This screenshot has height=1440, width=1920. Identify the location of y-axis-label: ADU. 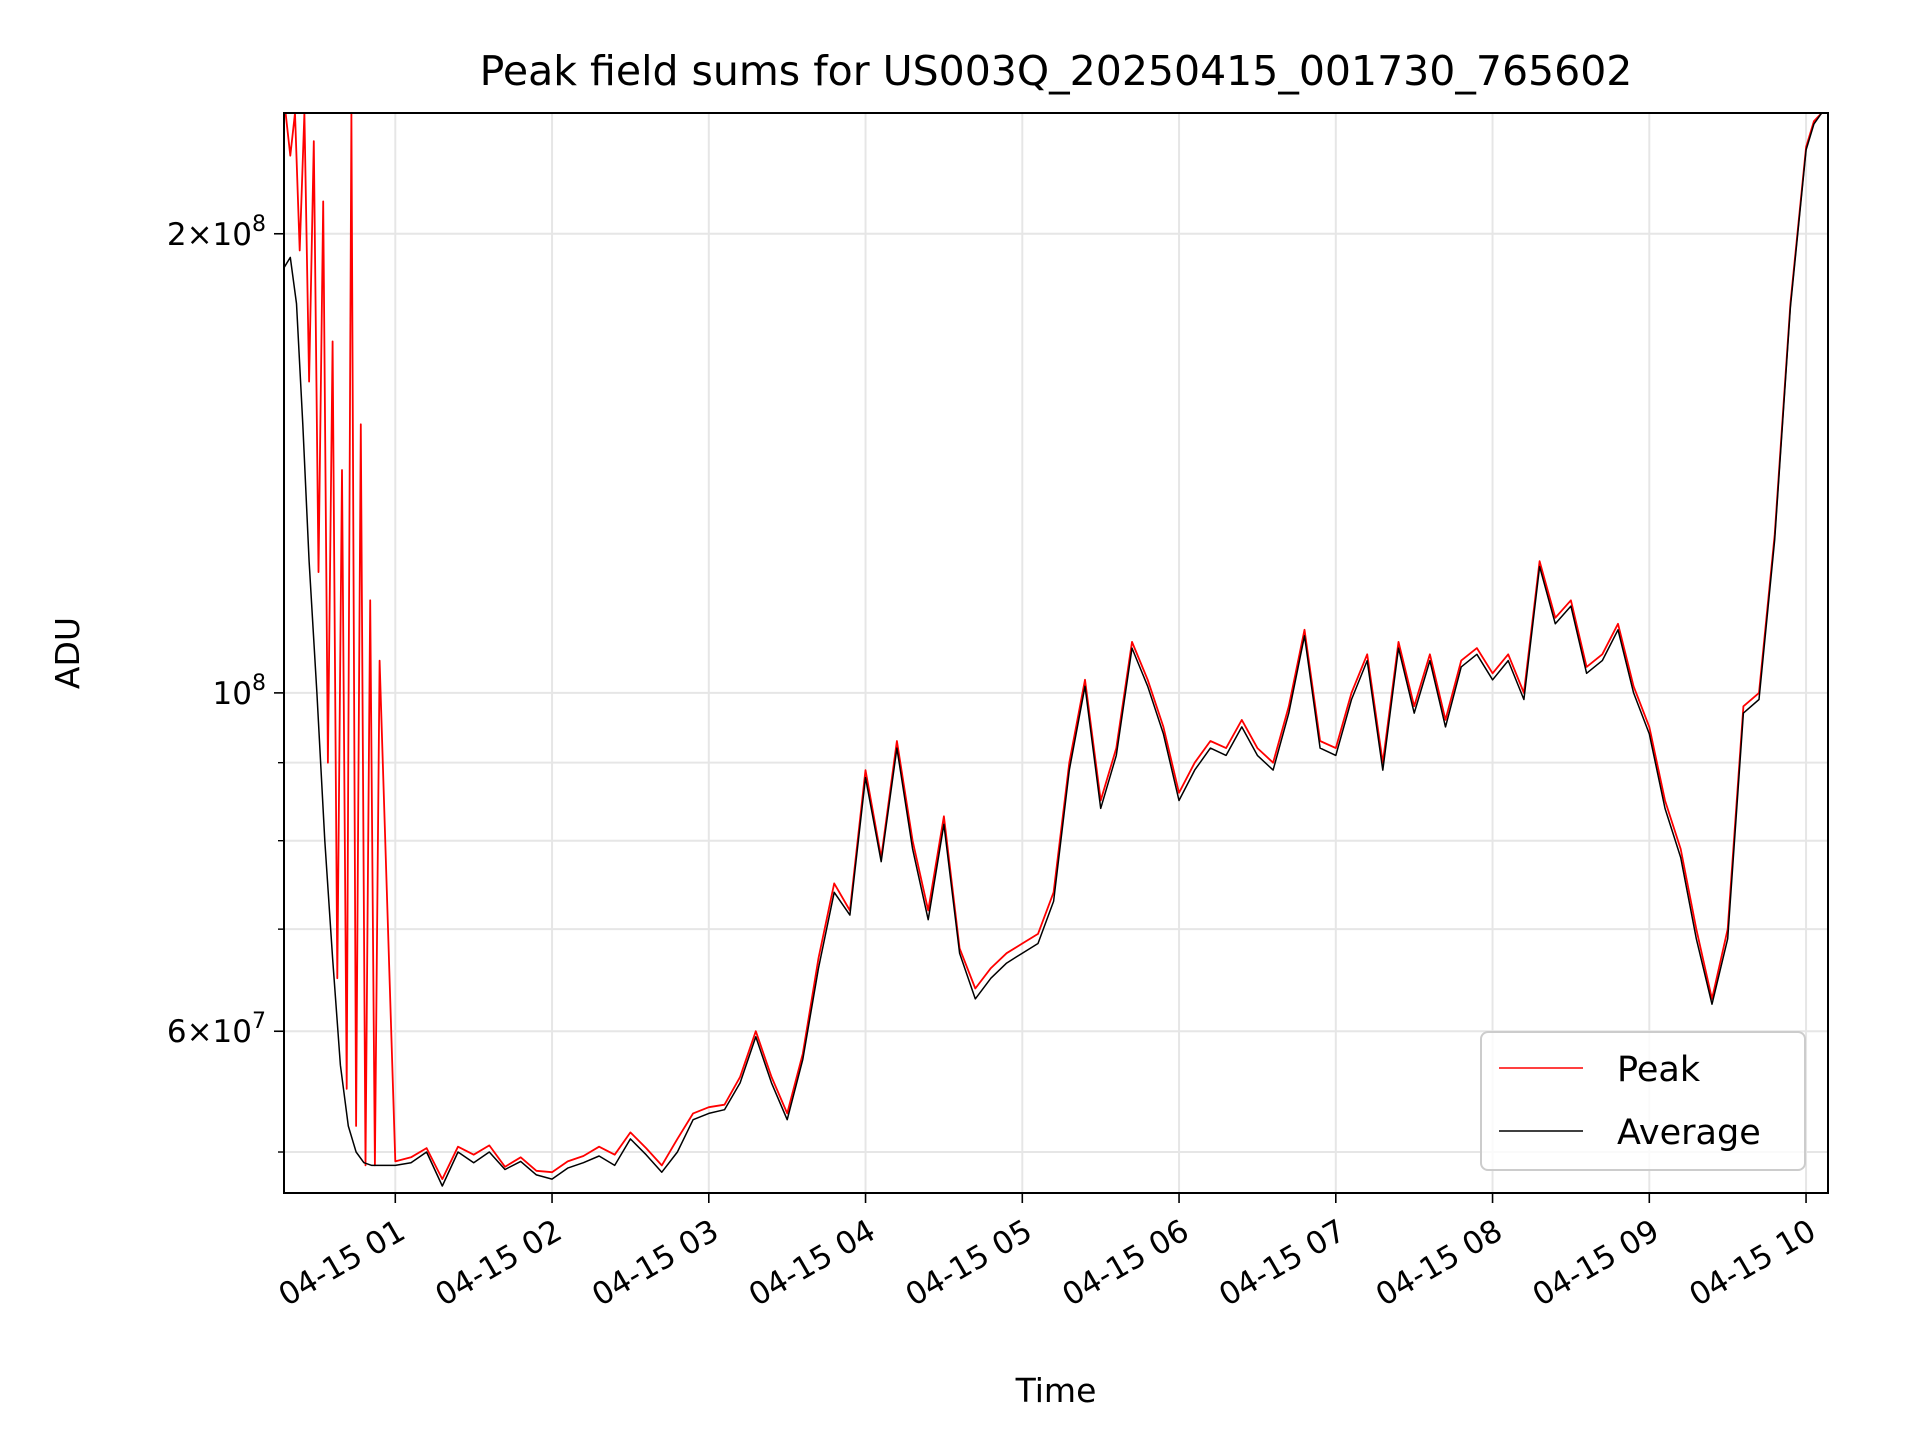
(67, 653).